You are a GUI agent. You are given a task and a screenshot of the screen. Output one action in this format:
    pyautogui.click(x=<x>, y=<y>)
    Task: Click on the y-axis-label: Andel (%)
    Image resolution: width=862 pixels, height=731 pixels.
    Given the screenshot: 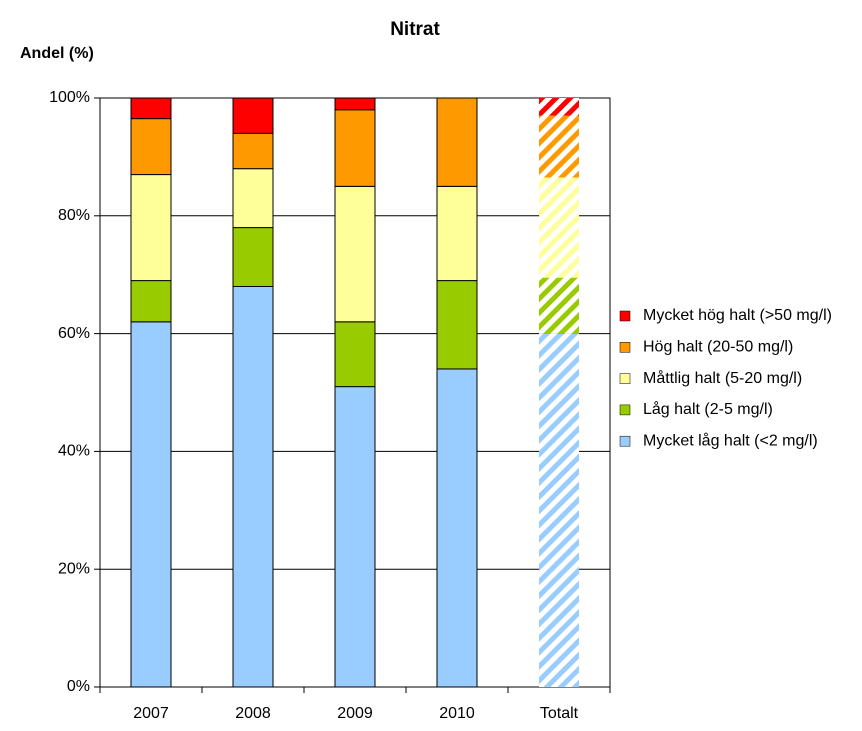 What is the action you would take?
    pyautogui.click(x=57, y=53)
    